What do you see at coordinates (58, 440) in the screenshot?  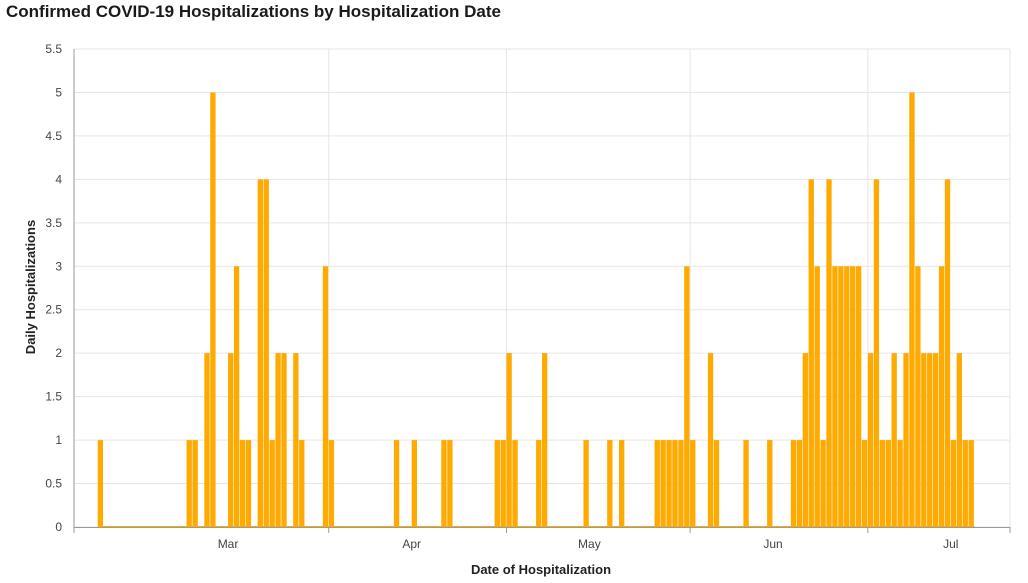 I see `y-tick-label: 1` at bounding box center [58, 440].